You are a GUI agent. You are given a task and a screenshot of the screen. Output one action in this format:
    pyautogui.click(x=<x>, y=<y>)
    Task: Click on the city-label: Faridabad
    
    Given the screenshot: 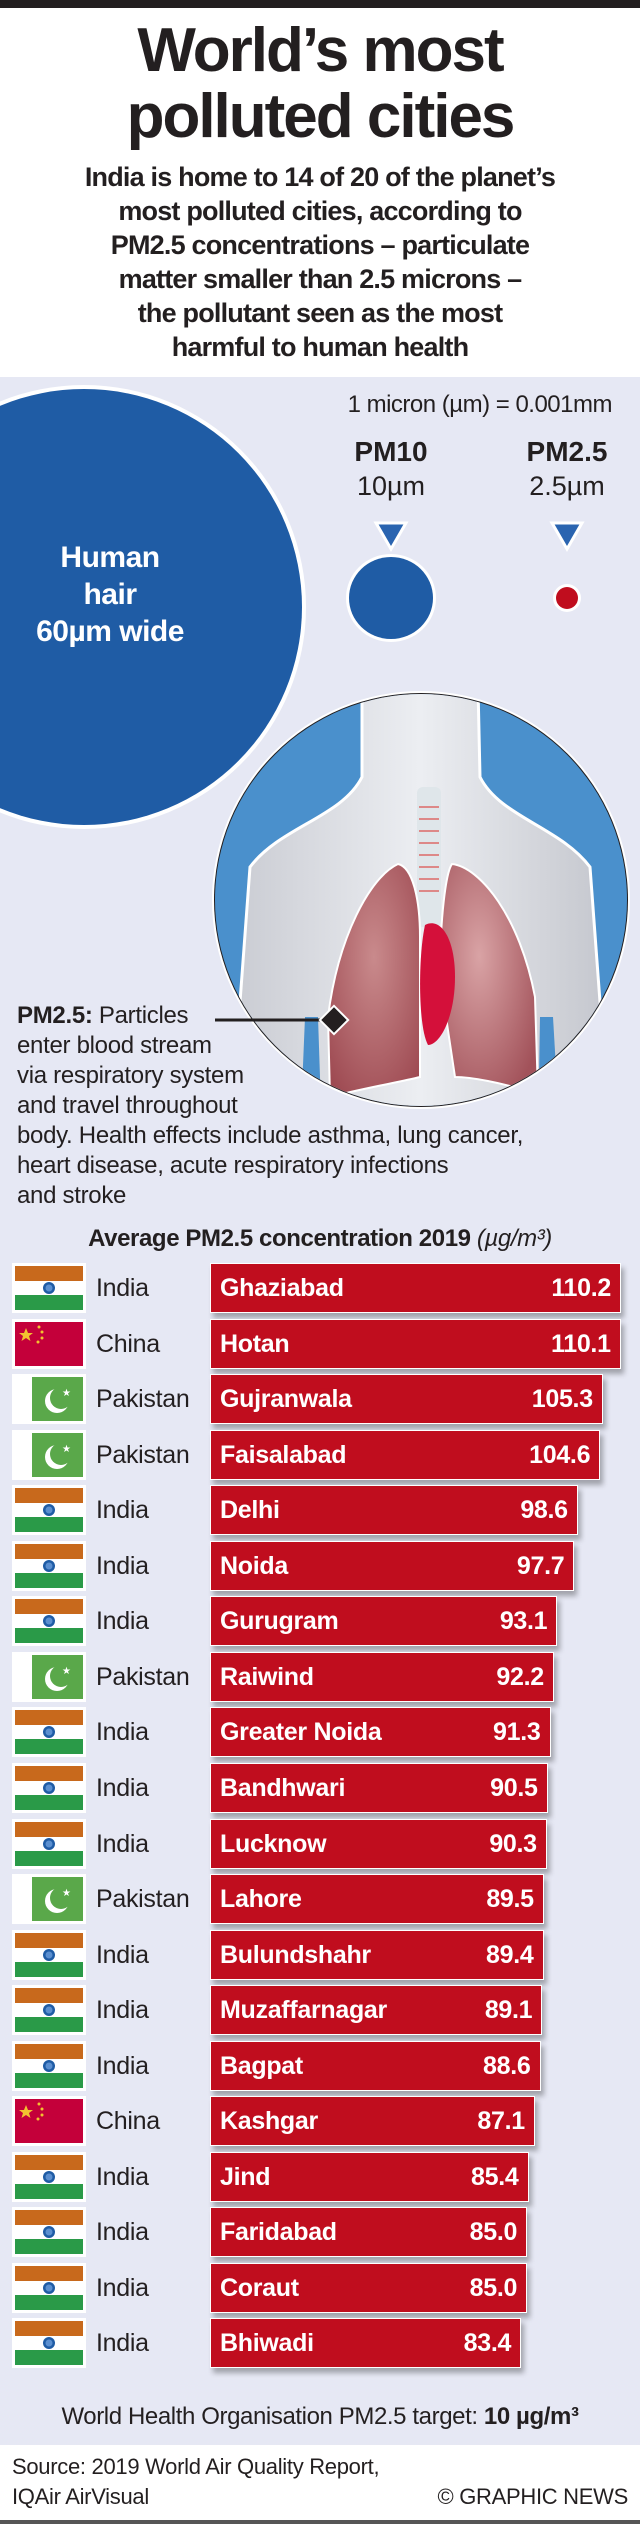 What is the action you would take?
    pyautogui.click(x=278, y=2232)
    